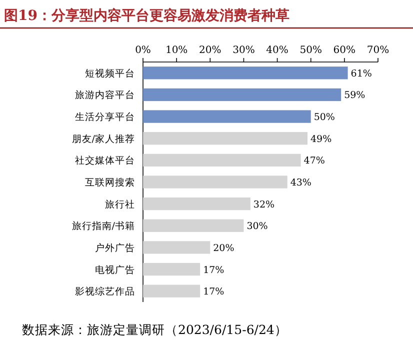  What do you see at coordinates (105, 117) in the screenshot?
I see `y-tick-label: 生活分享平台` at bounding box center [105, 117].